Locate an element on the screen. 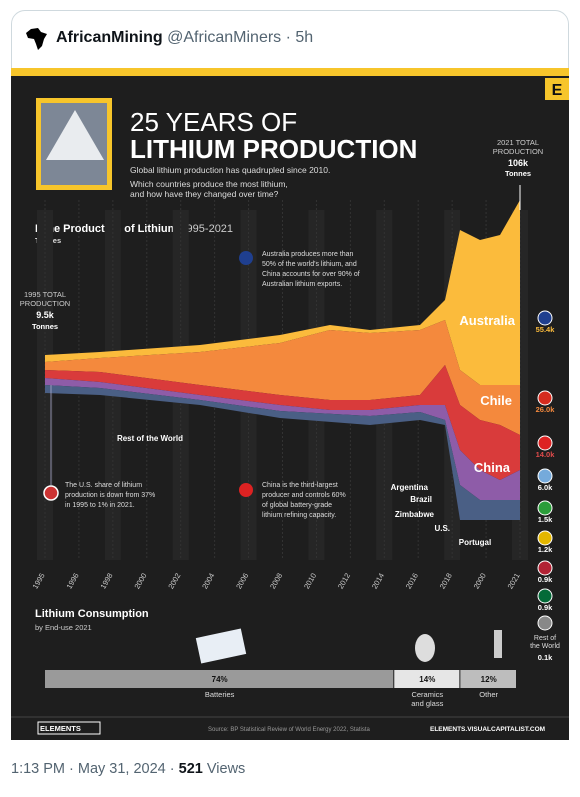 Image resolution: width=580 pixels, height=797 pixels. start-value: 9.5k is located at coordinates (45, 315).